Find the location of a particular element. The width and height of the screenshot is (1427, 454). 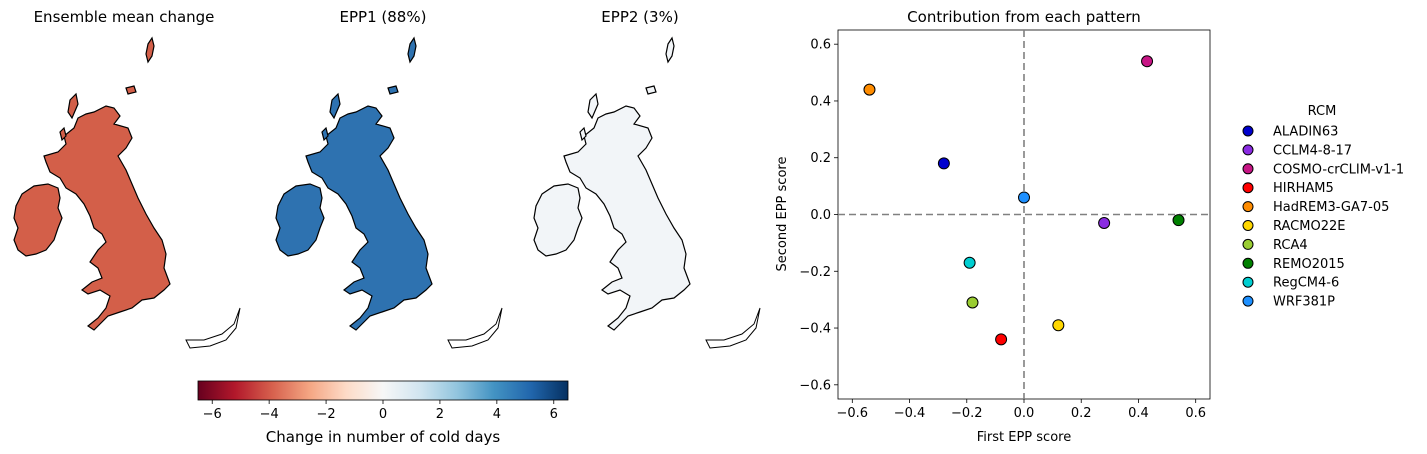

colorbar-tick-label: 0 is located at coordinates (383, 414).